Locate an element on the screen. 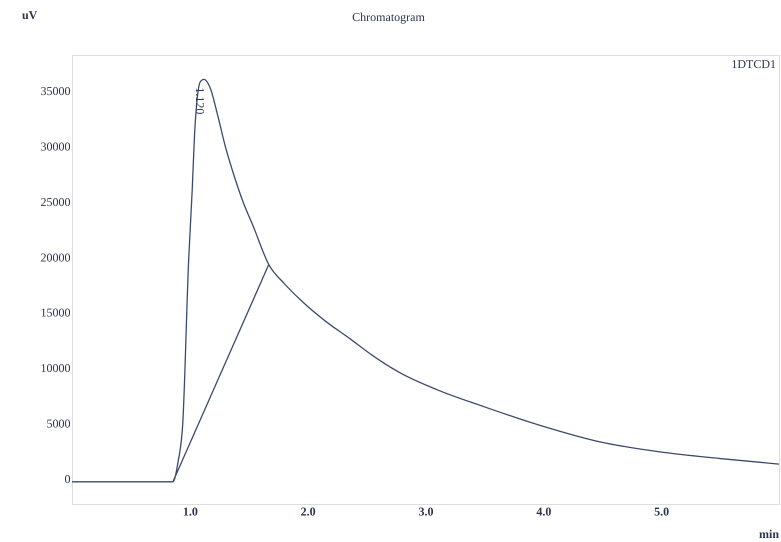 The width and height of the screenshot is (781, 542). x-tick-label: 5.0 is located at coordinates (662, 511).